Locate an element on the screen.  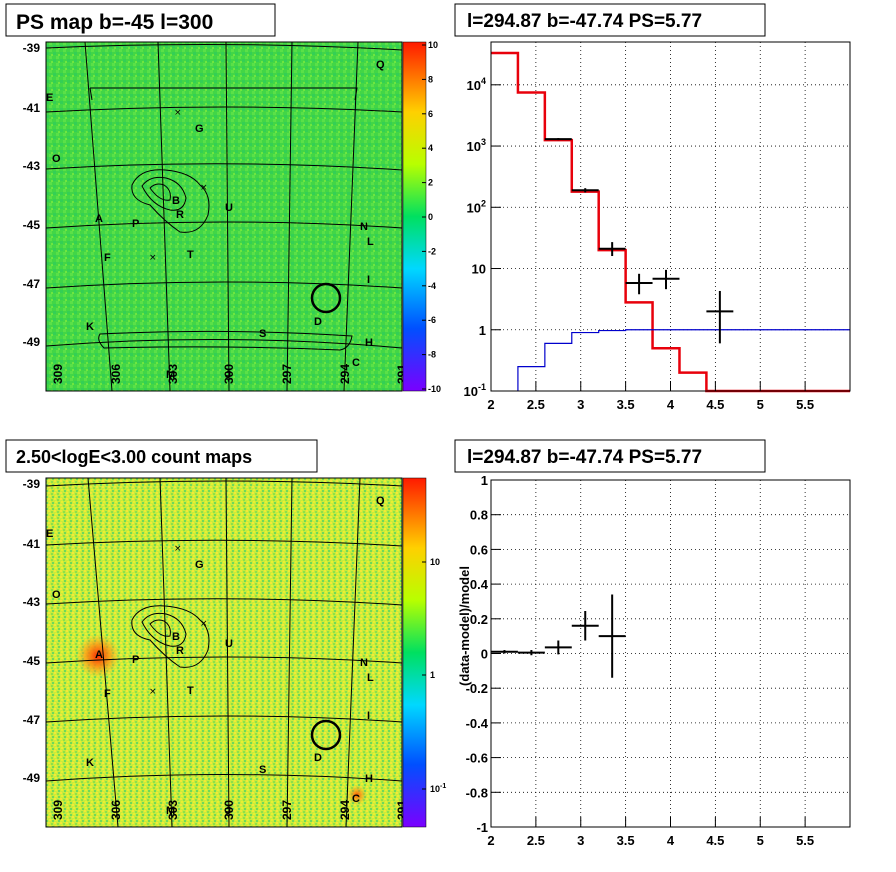
residual-x-tick-label: 2 is located at coordinates (490, 840).